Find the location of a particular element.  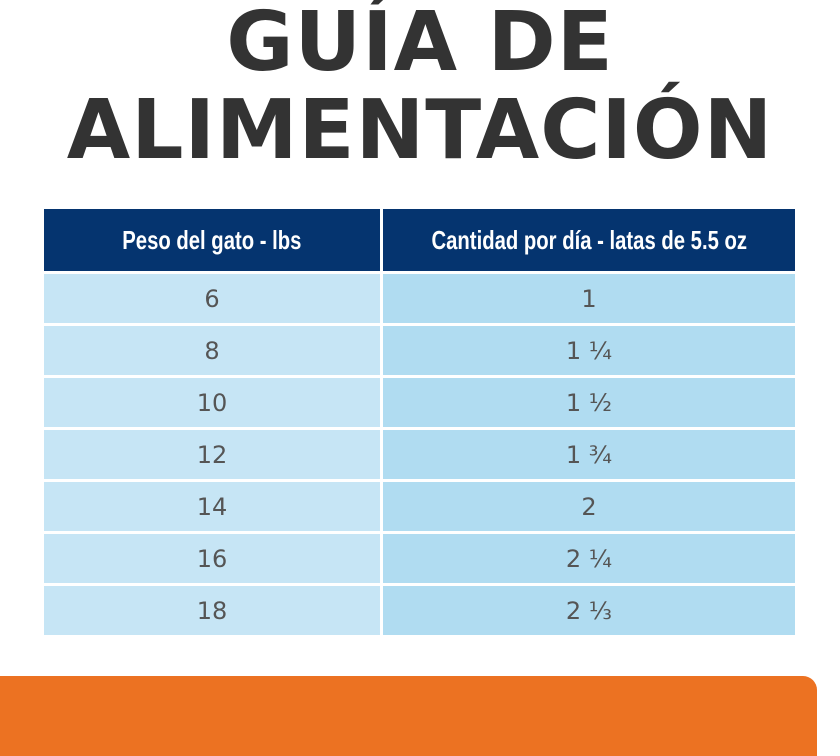

table-row: 8 1 ¼ is located at coordinates (419, 350).